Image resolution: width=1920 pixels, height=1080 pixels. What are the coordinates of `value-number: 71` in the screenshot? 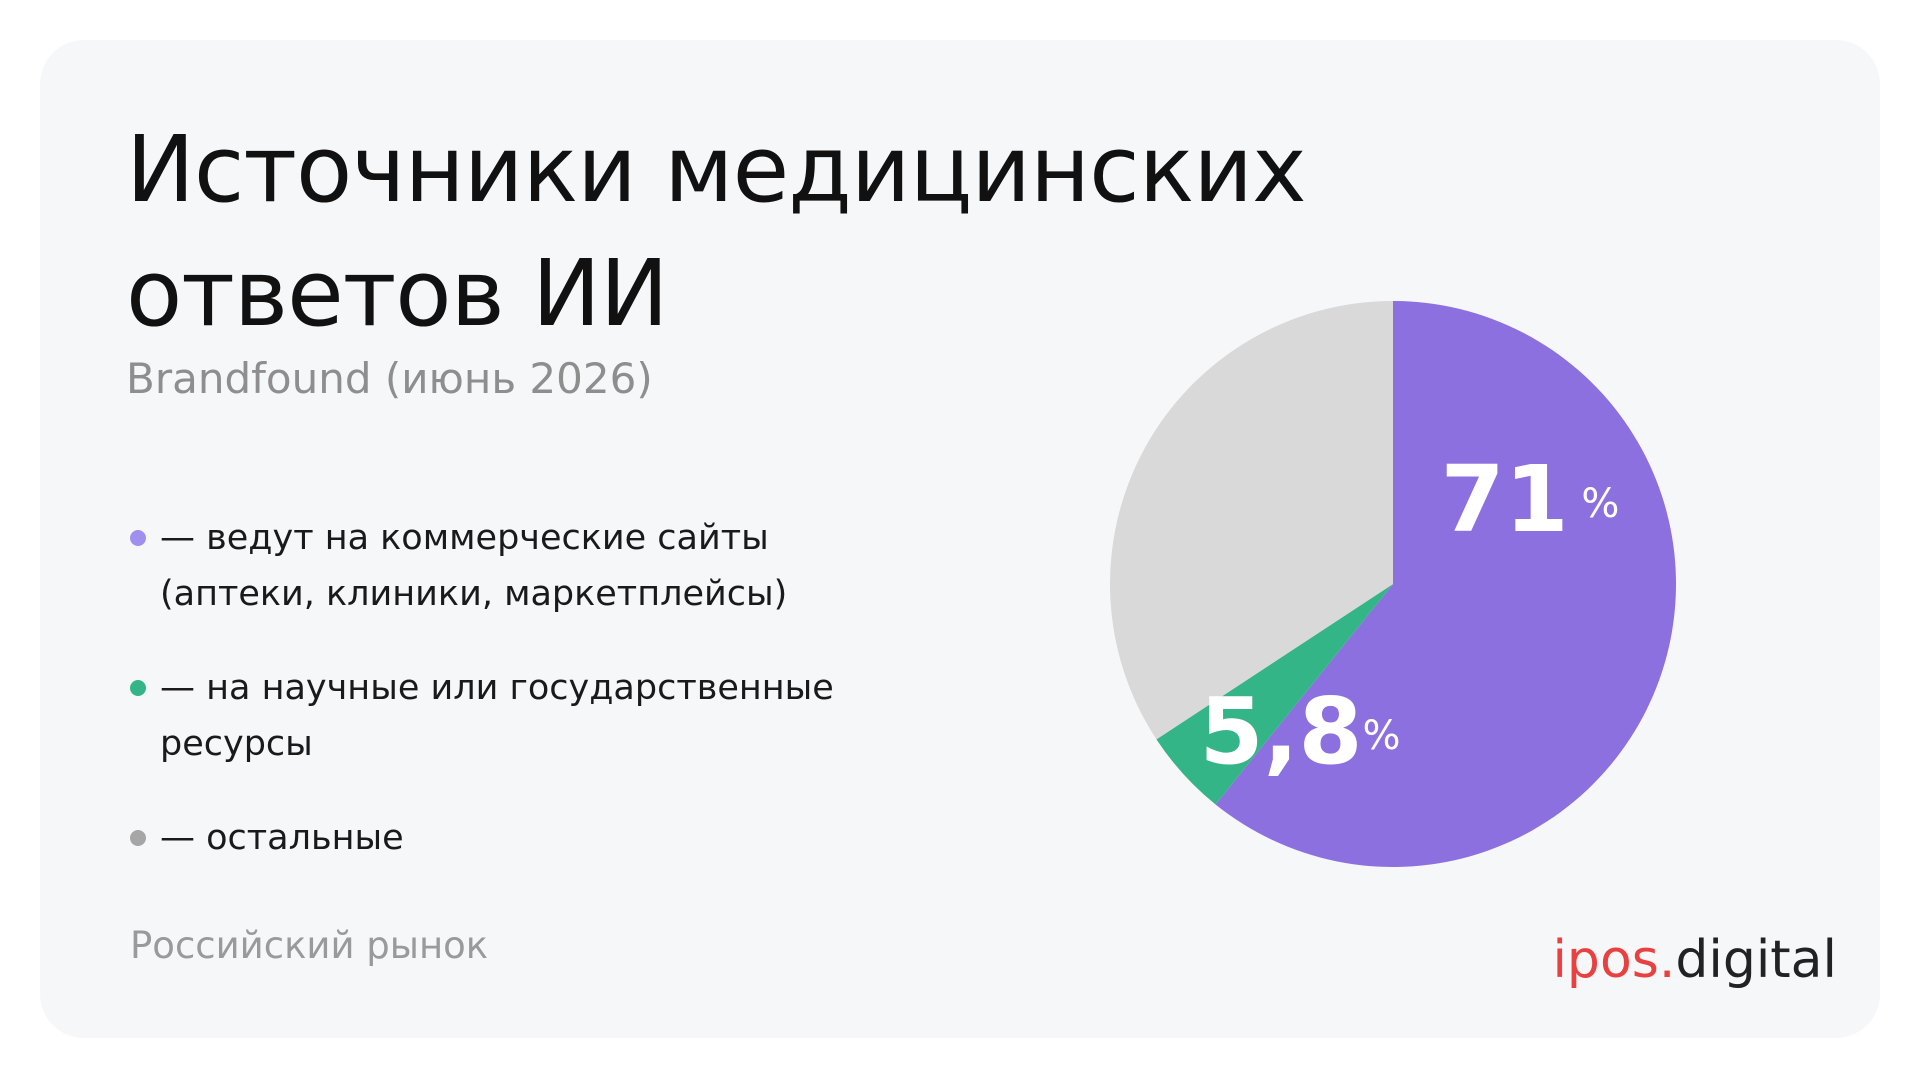 It's located at (1505, 499).